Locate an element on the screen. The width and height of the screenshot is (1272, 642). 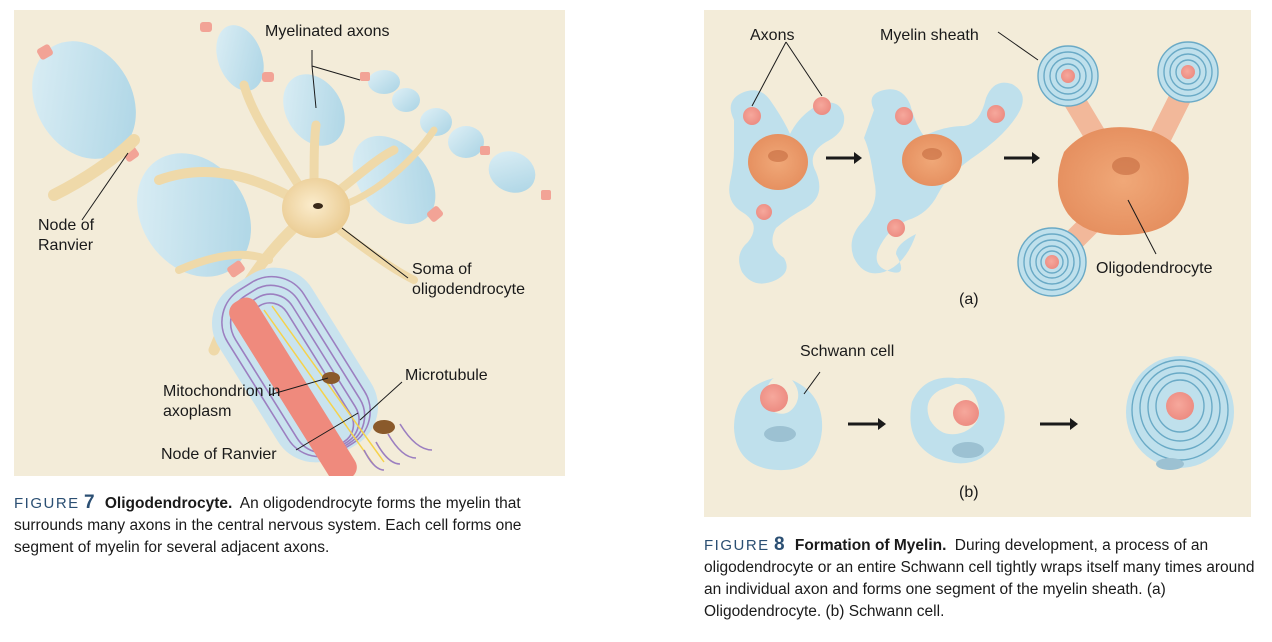
axon-cutaway is located at coordinates (322, 371).